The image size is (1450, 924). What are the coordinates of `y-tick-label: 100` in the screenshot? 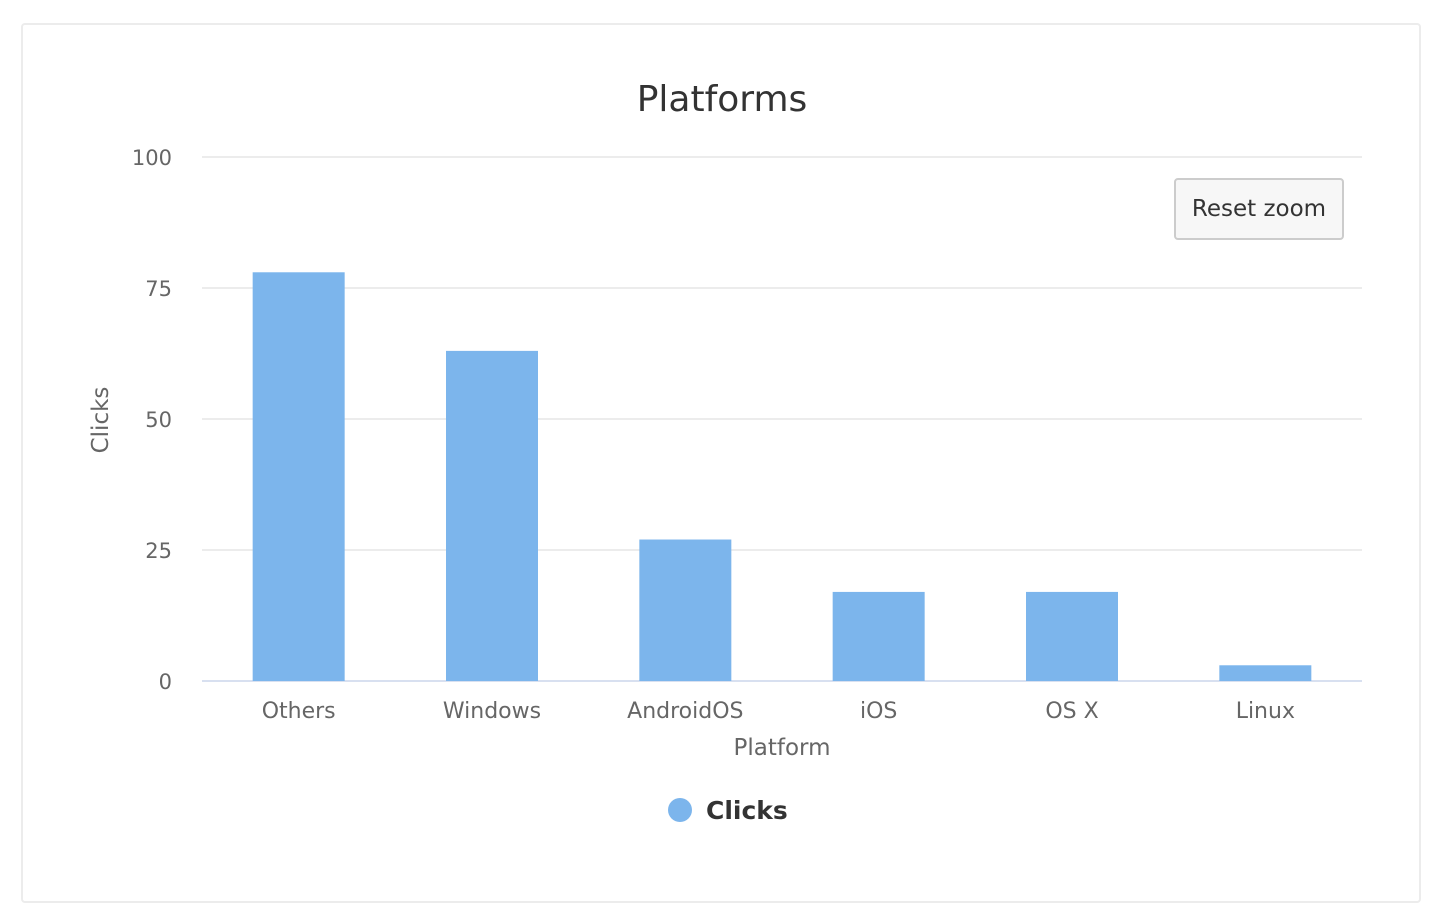 It's located at (152, 158).